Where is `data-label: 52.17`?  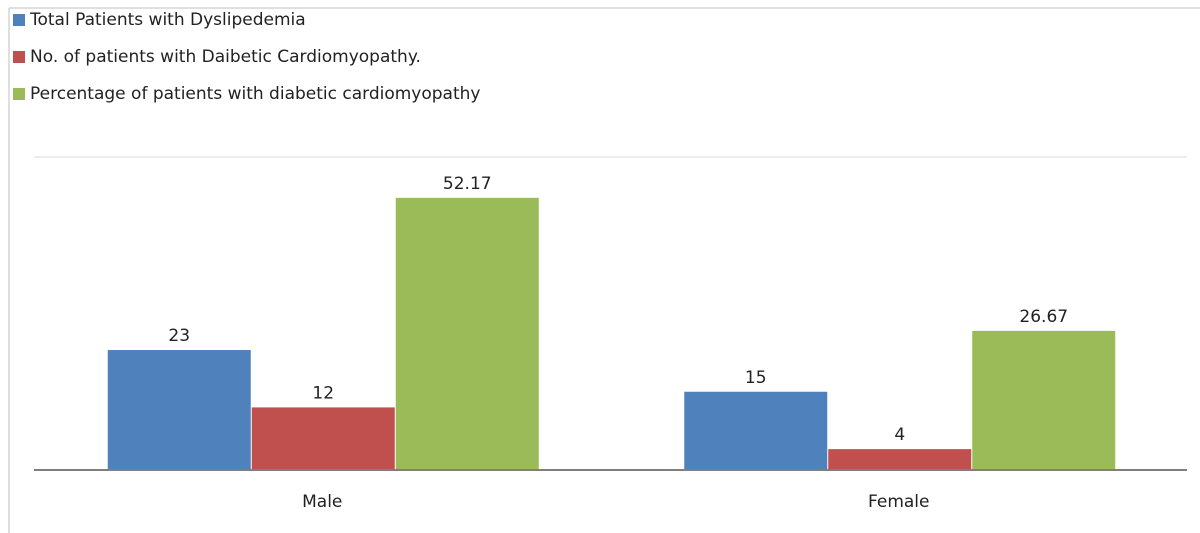 data-label: 52.17 is located at coordinates (467, 184).